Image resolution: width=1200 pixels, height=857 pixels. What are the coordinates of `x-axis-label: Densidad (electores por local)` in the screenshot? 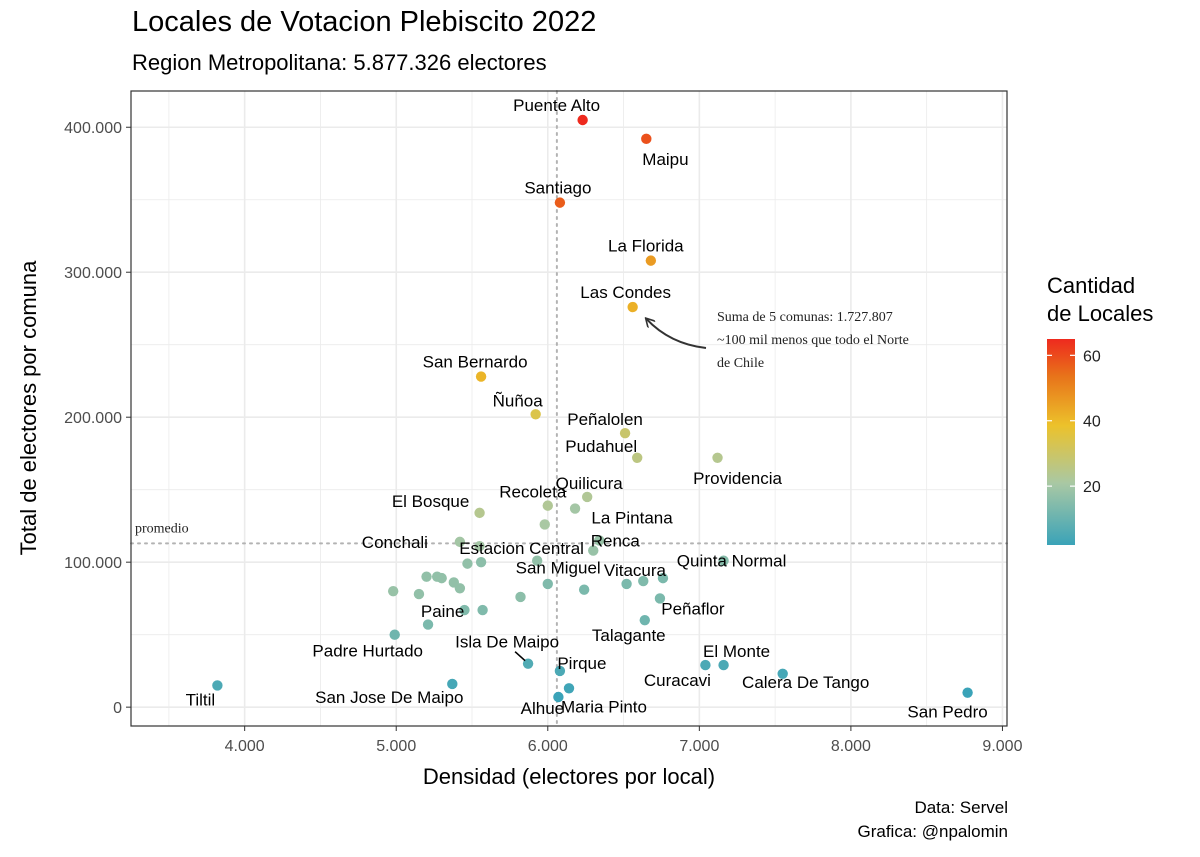 It's located at (569, 776).